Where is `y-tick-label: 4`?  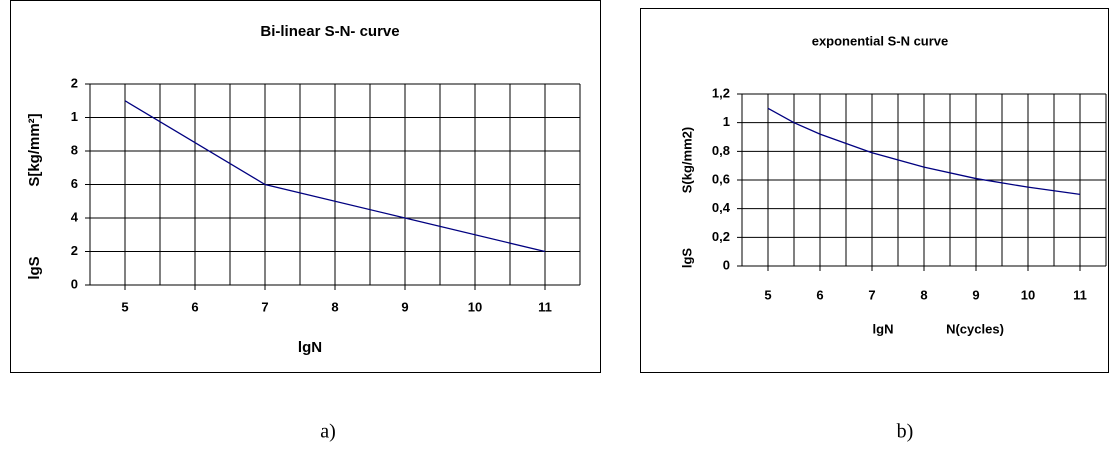
y-tick-label: 4 is located at coordinates (75, 216).